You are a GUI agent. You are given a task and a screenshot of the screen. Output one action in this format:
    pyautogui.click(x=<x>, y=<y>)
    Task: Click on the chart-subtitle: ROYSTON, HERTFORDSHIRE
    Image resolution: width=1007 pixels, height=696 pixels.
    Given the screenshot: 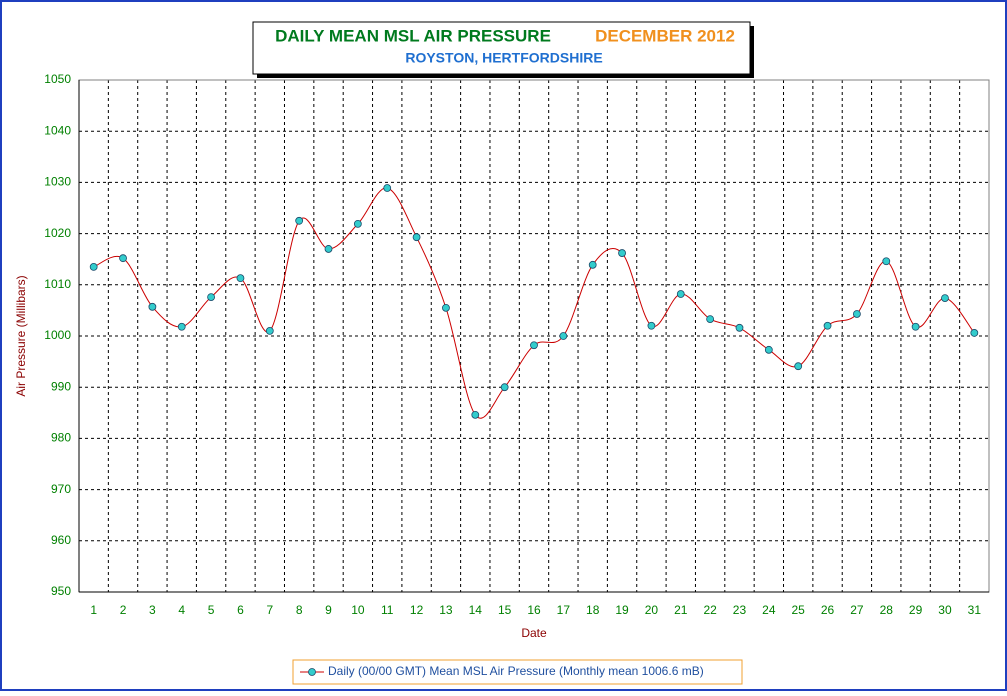 What is the action you would take?
    pyautogui.click(x=503, y=58)
    